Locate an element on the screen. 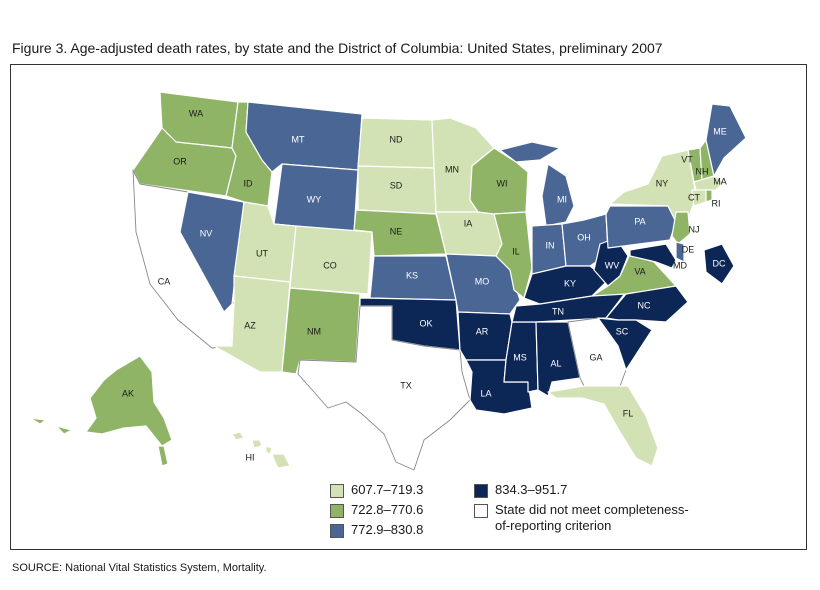 The width and height of the screenshot is (820, 590). label-mt: MT is located at coordinates (298, 139).